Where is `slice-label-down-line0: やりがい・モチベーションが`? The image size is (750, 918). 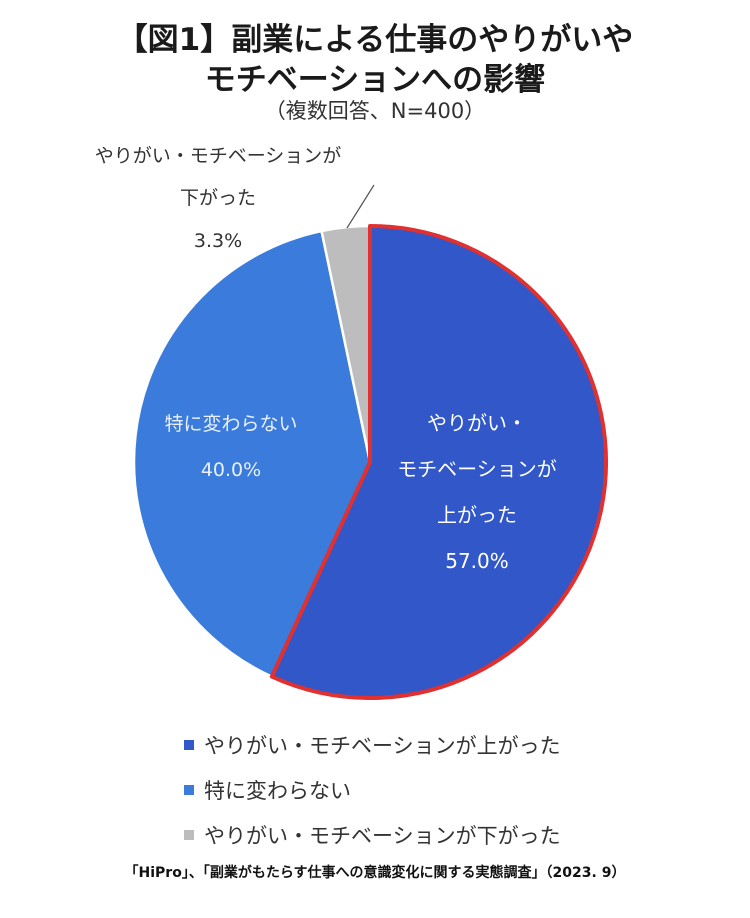 slice-label-down-line0: やりがい・モチベーションが is located at coordinates (218, 156).